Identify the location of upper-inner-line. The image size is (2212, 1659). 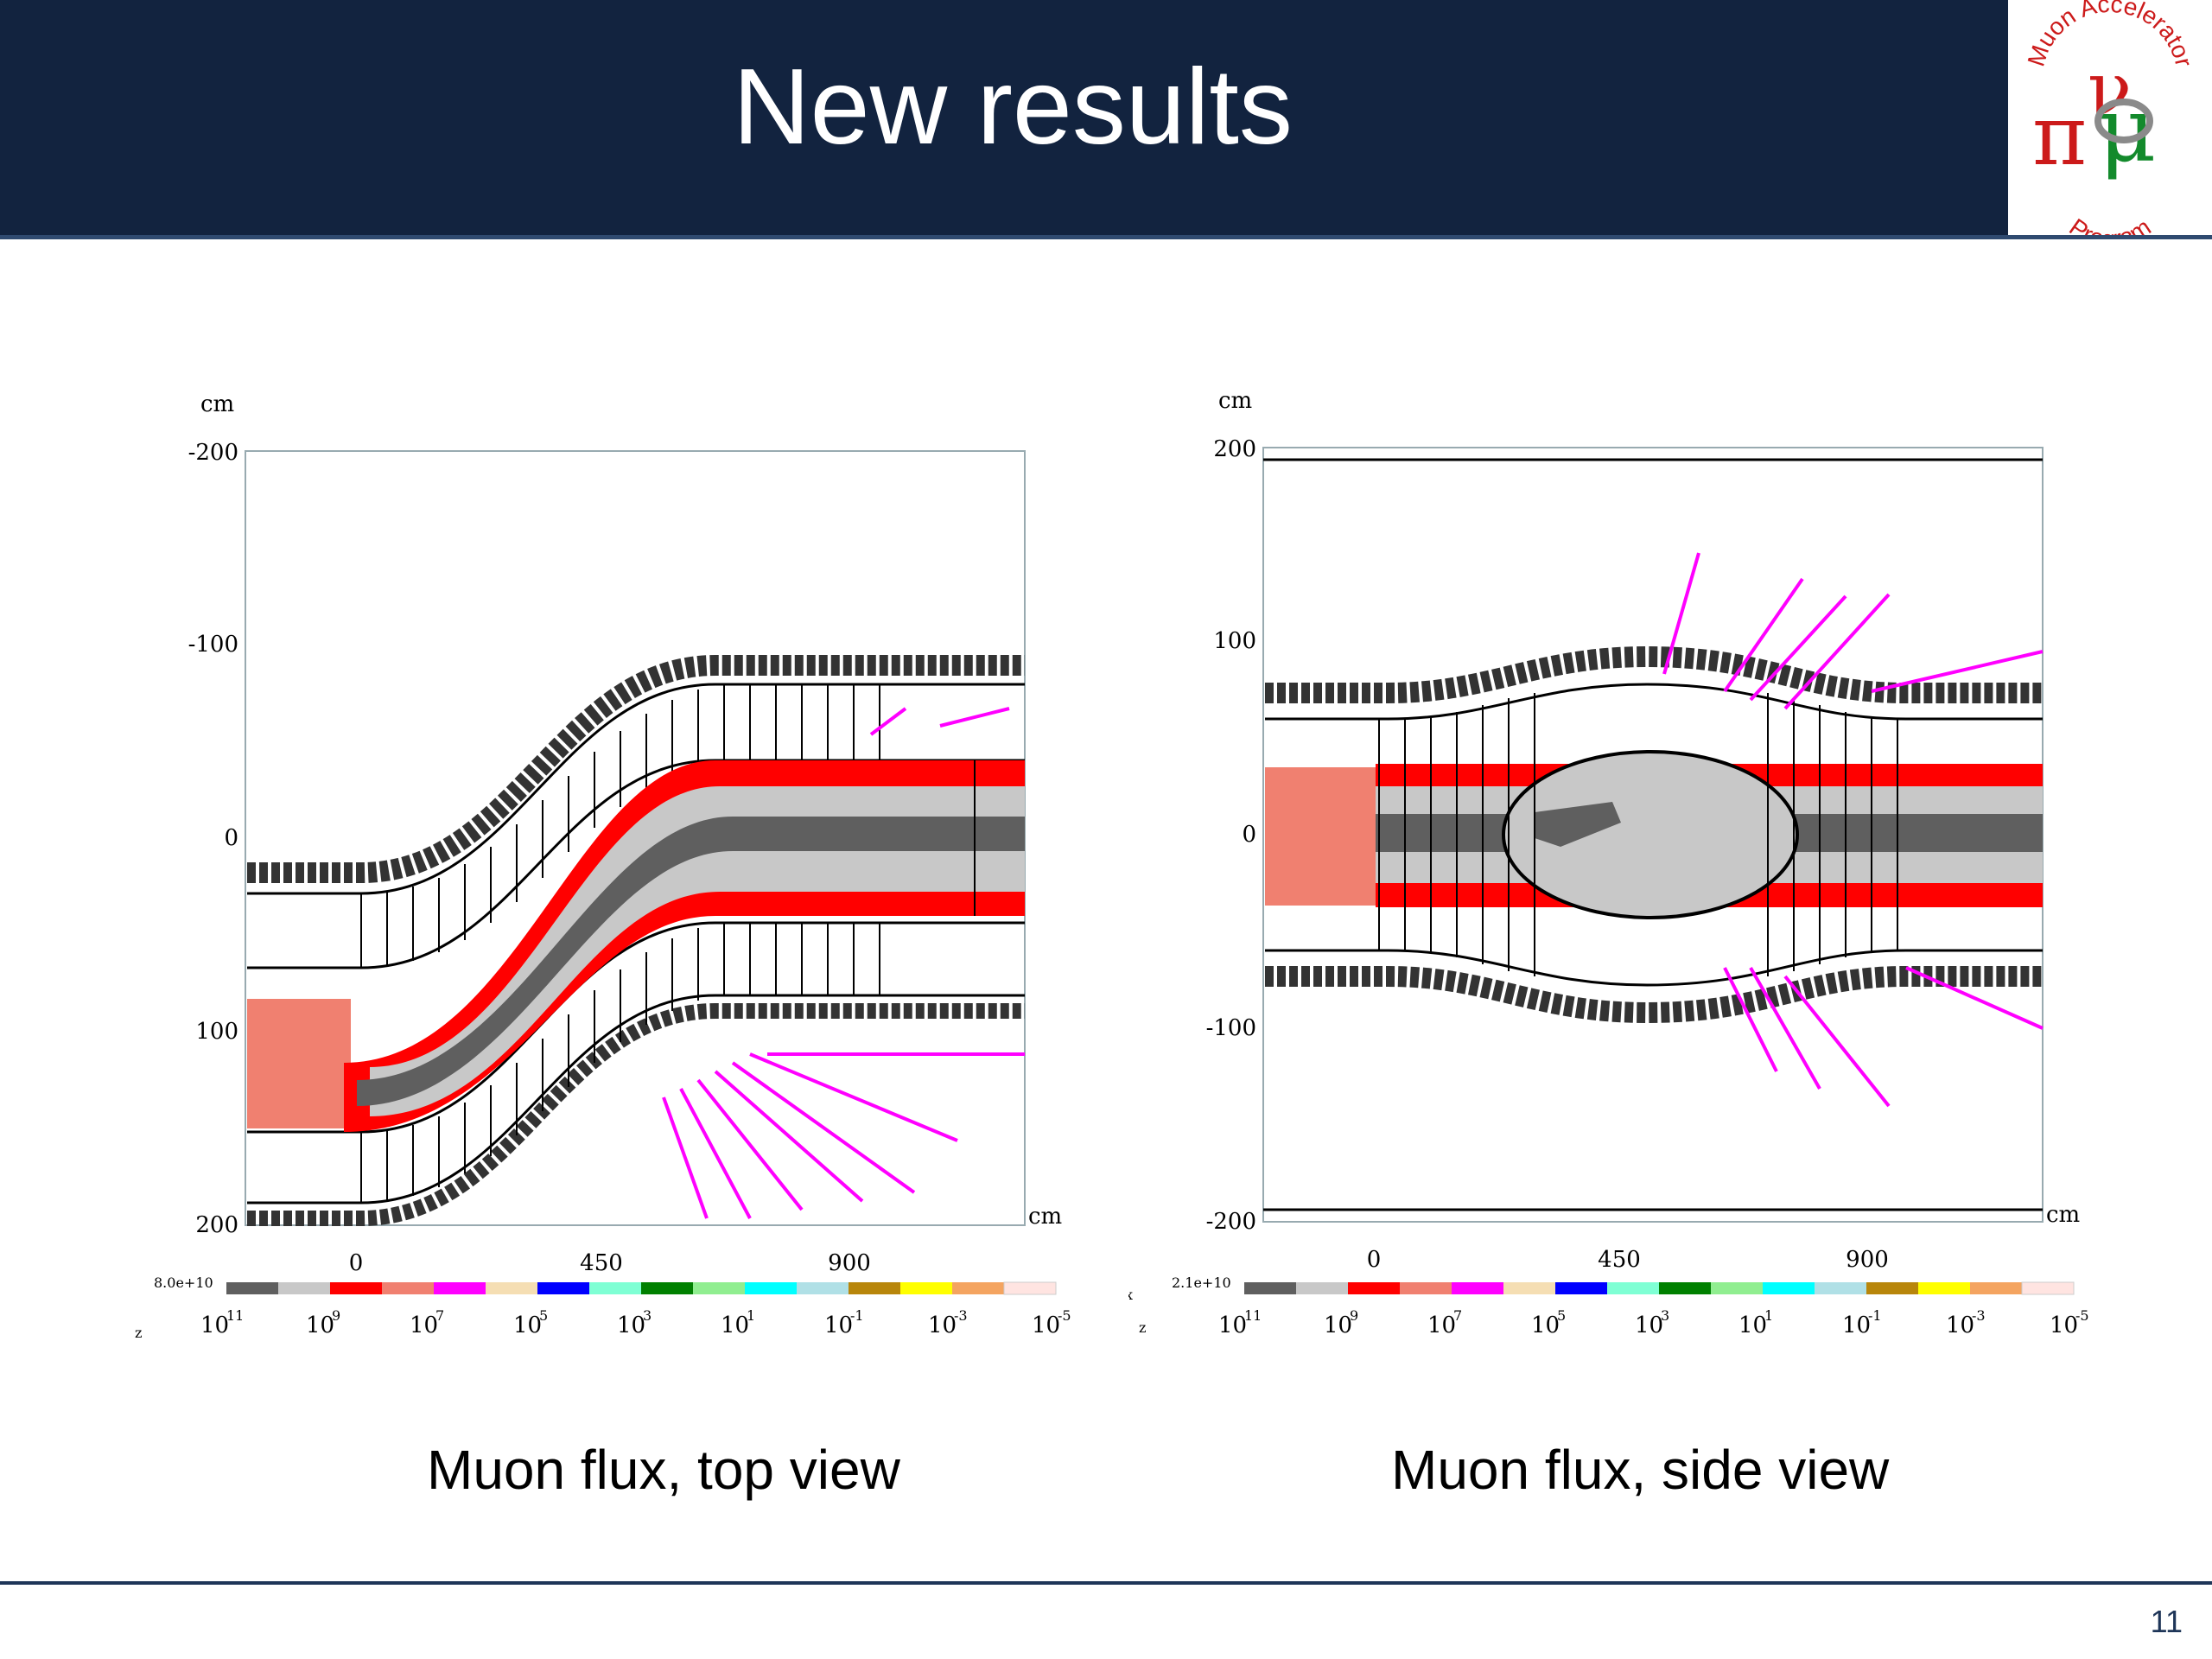
(636, 864).